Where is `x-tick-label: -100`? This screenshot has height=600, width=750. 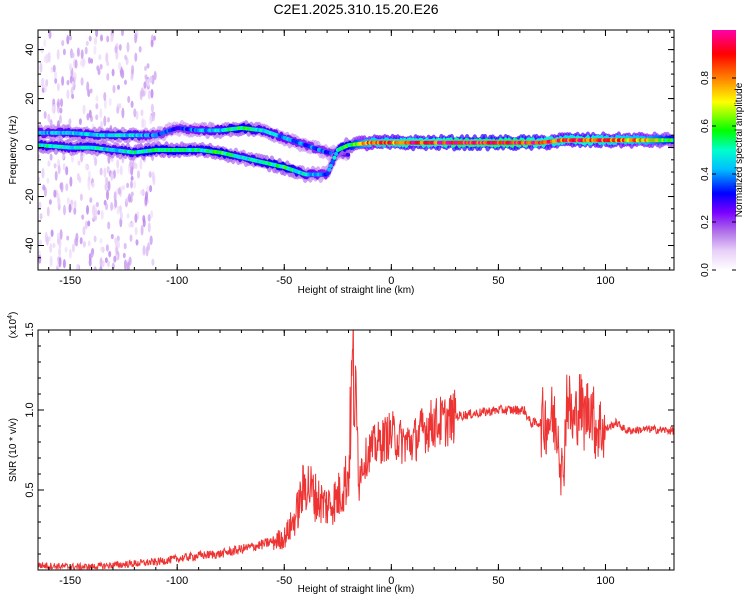
x-tick-label: -100 is located at coordinates (177, 281).